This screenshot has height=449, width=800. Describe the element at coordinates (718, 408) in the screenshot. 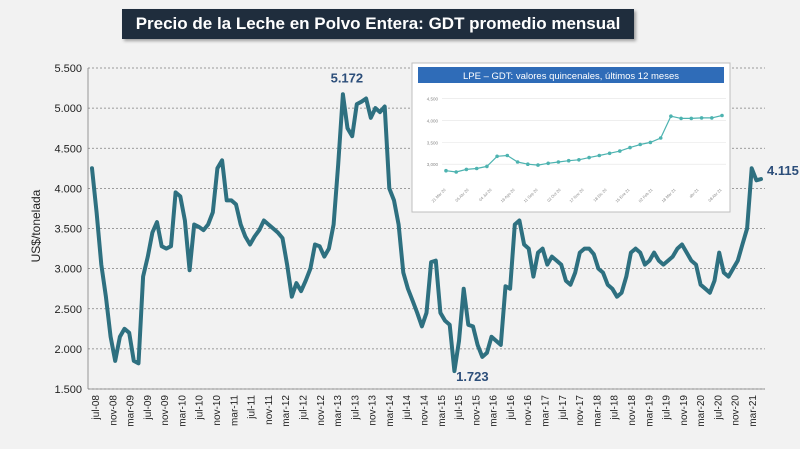

I see `x-tick-label: jul-20` at that location.